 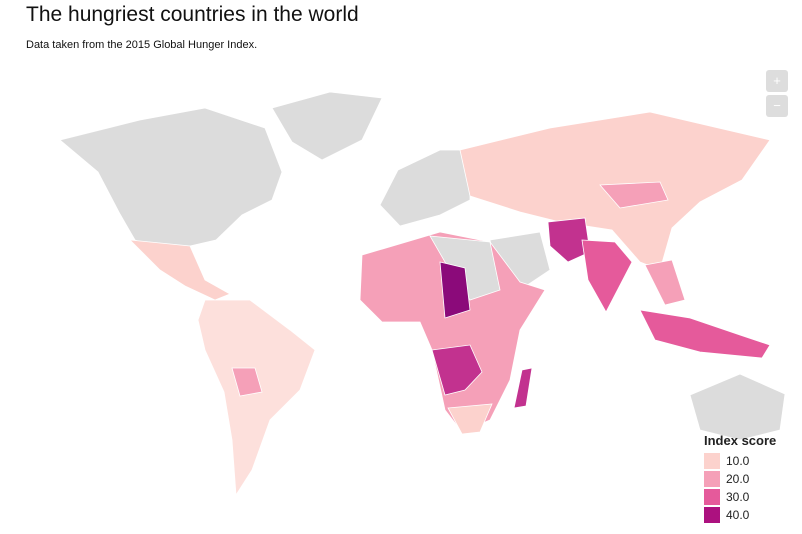 I want to click on greenland, so click(x=327, y=126).